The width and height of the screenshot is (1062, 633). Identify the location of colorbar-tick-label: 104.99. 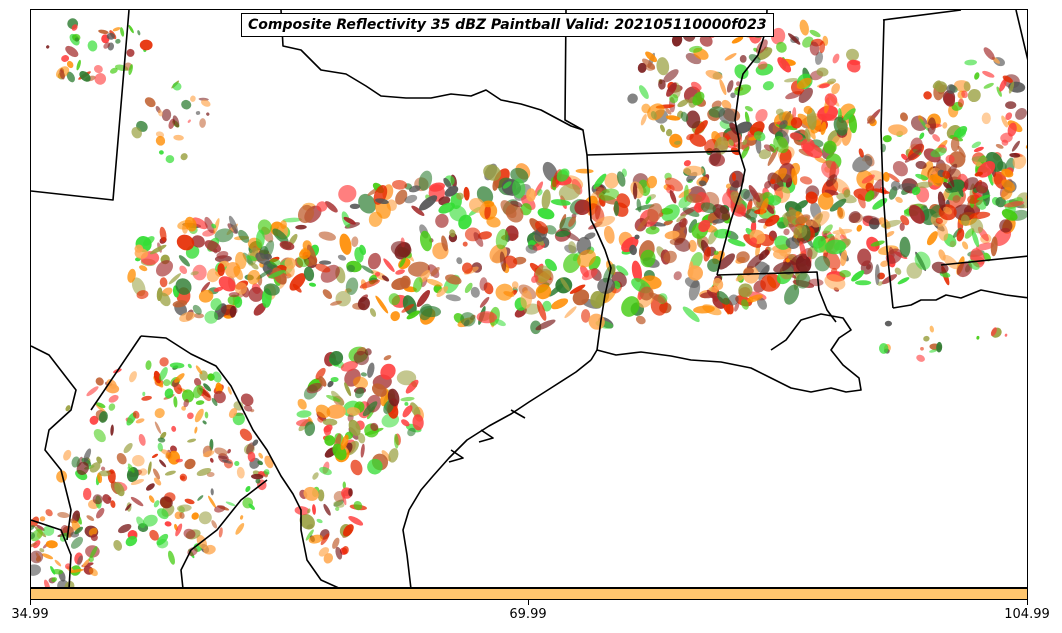
(1027, 614).